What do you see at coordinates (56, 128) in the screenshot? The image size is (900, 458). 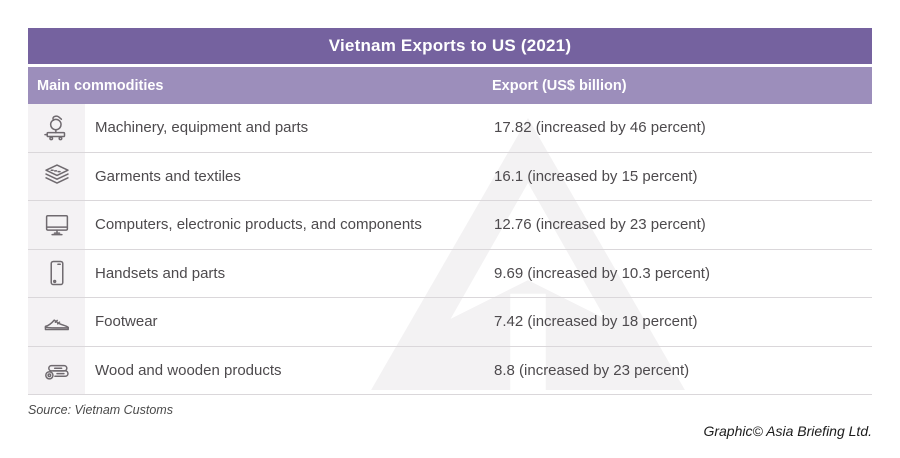 I see `machinery-icon` at bounding box center [56, 128].